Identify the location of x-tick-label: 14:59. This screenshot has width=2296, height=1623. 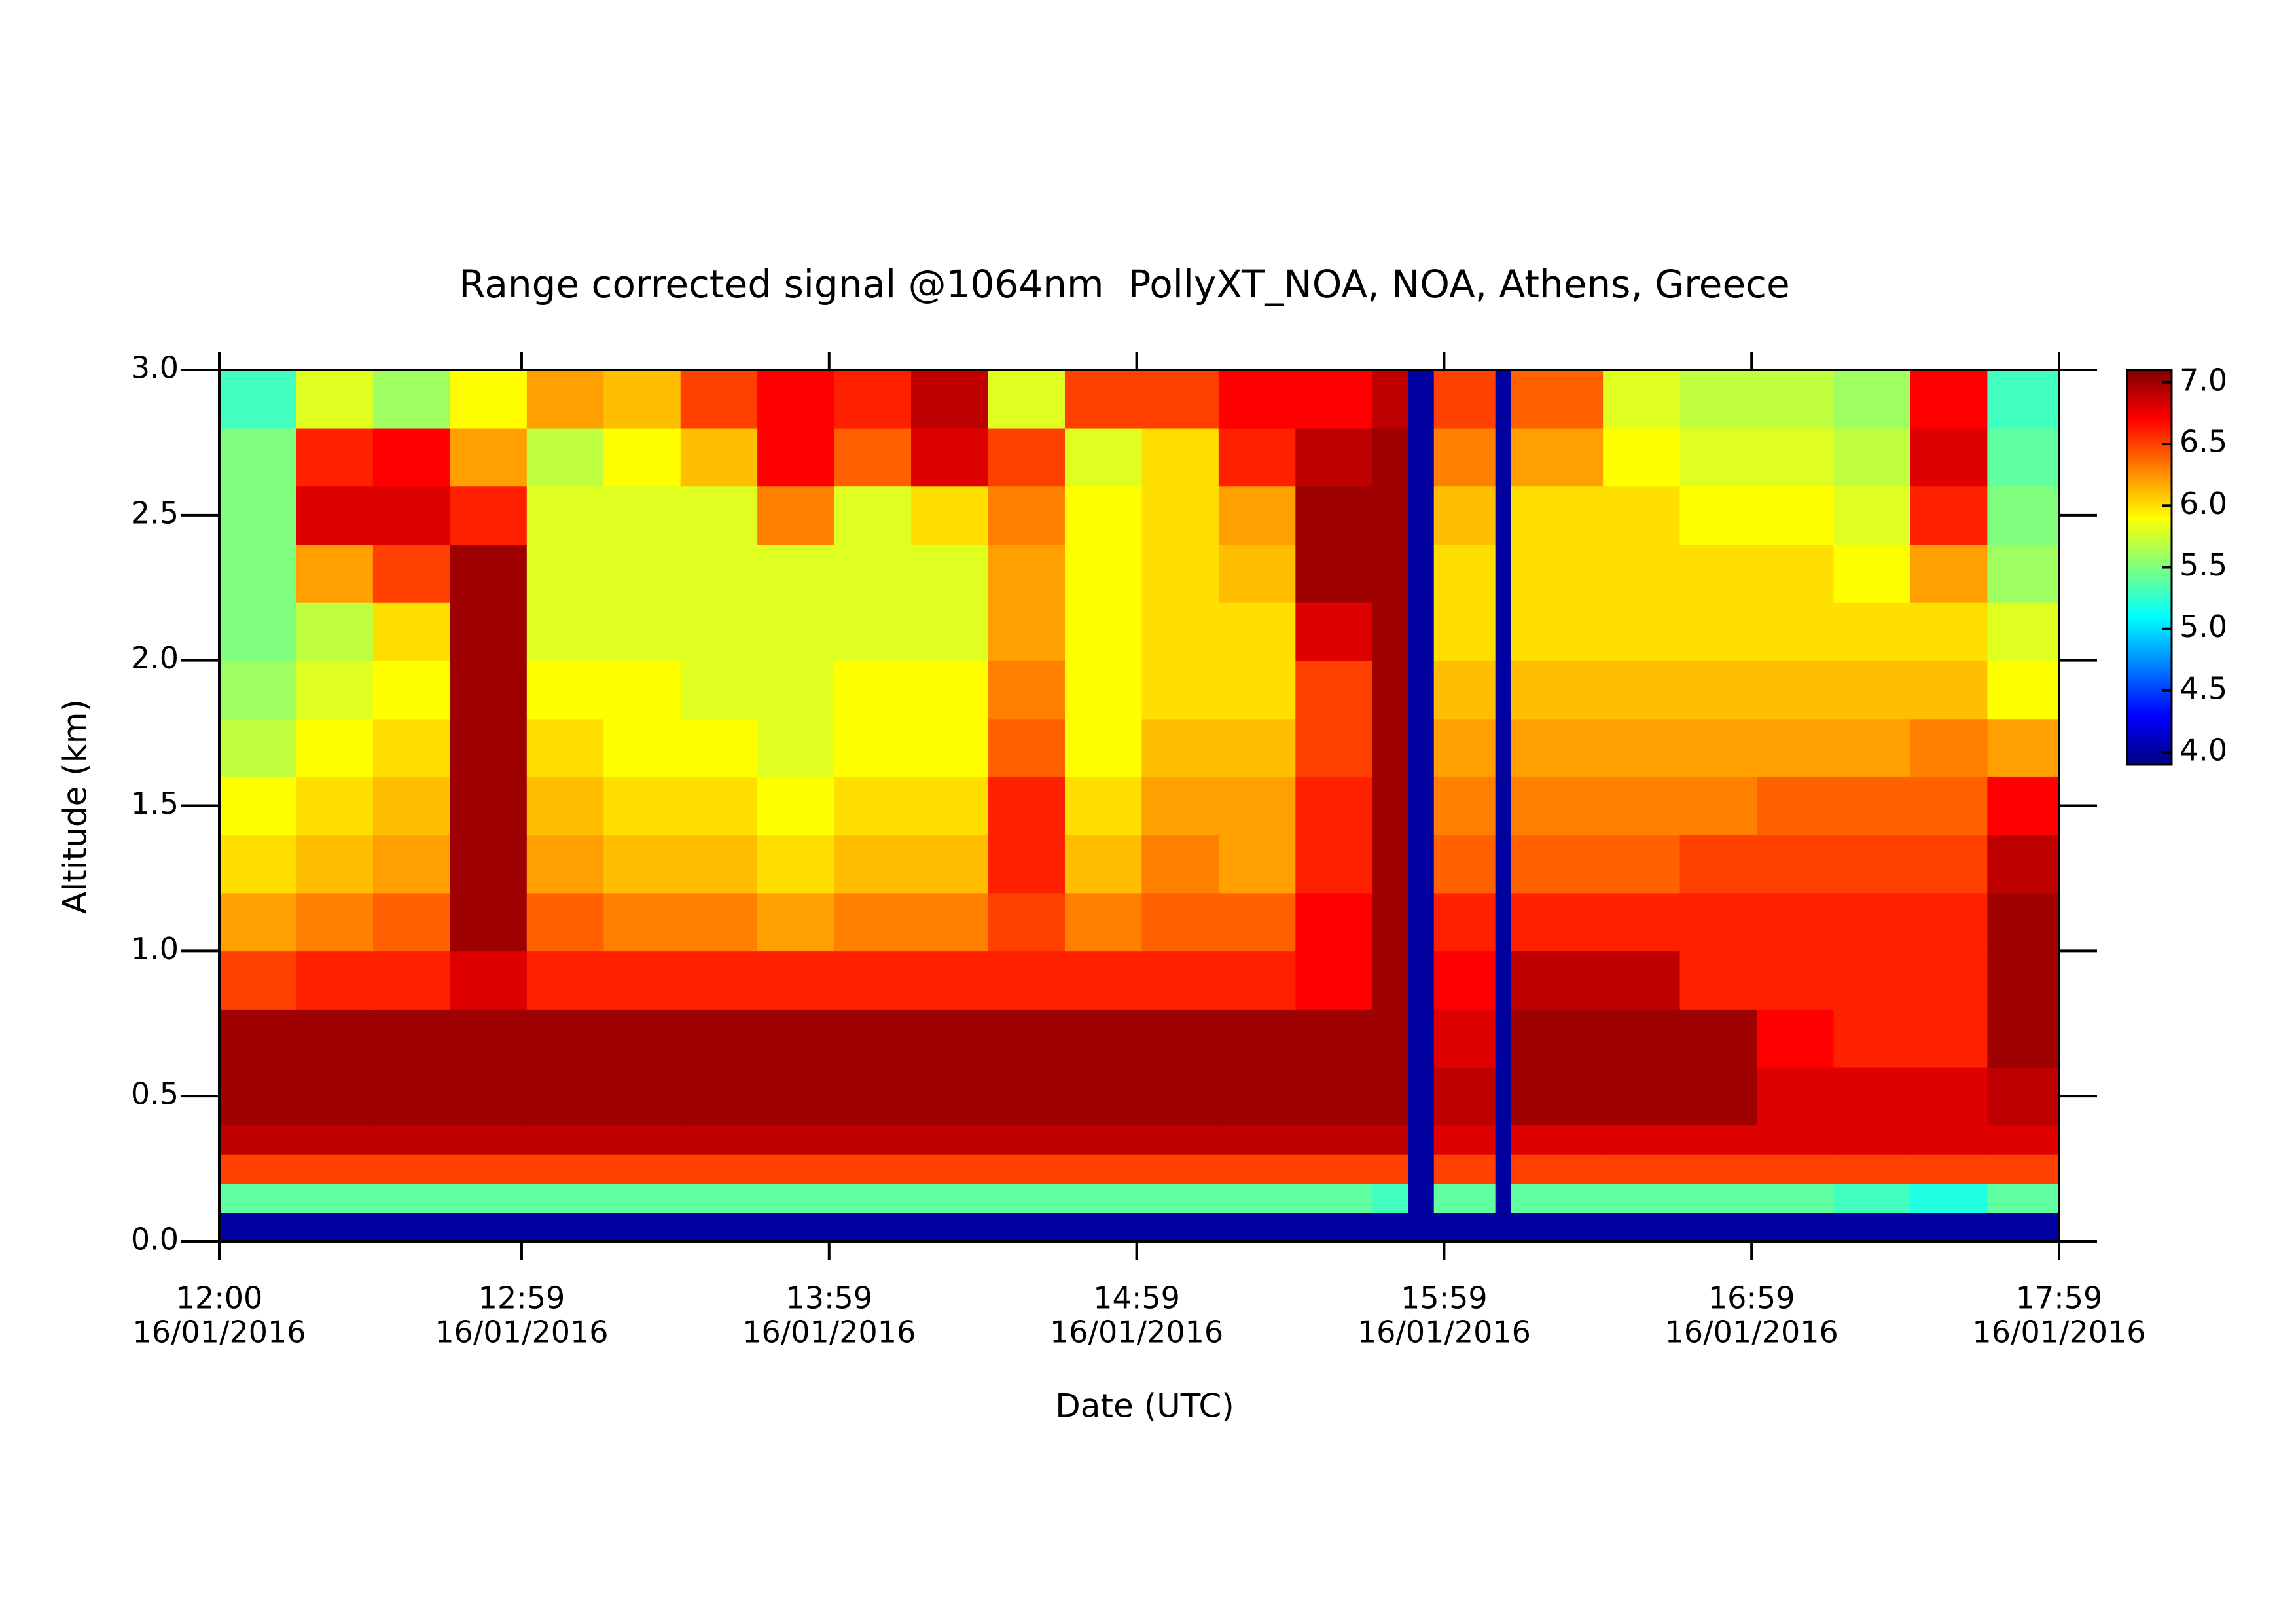
(1136, 1298).